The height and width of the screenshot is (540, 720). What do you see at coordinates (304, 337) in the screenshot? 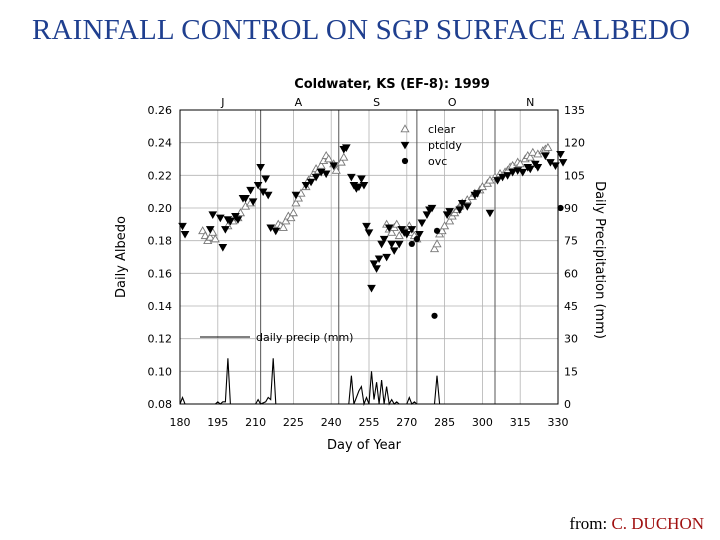
I see `legend-label-precip: daily precip (mm)` at bounding box center [304, 337].